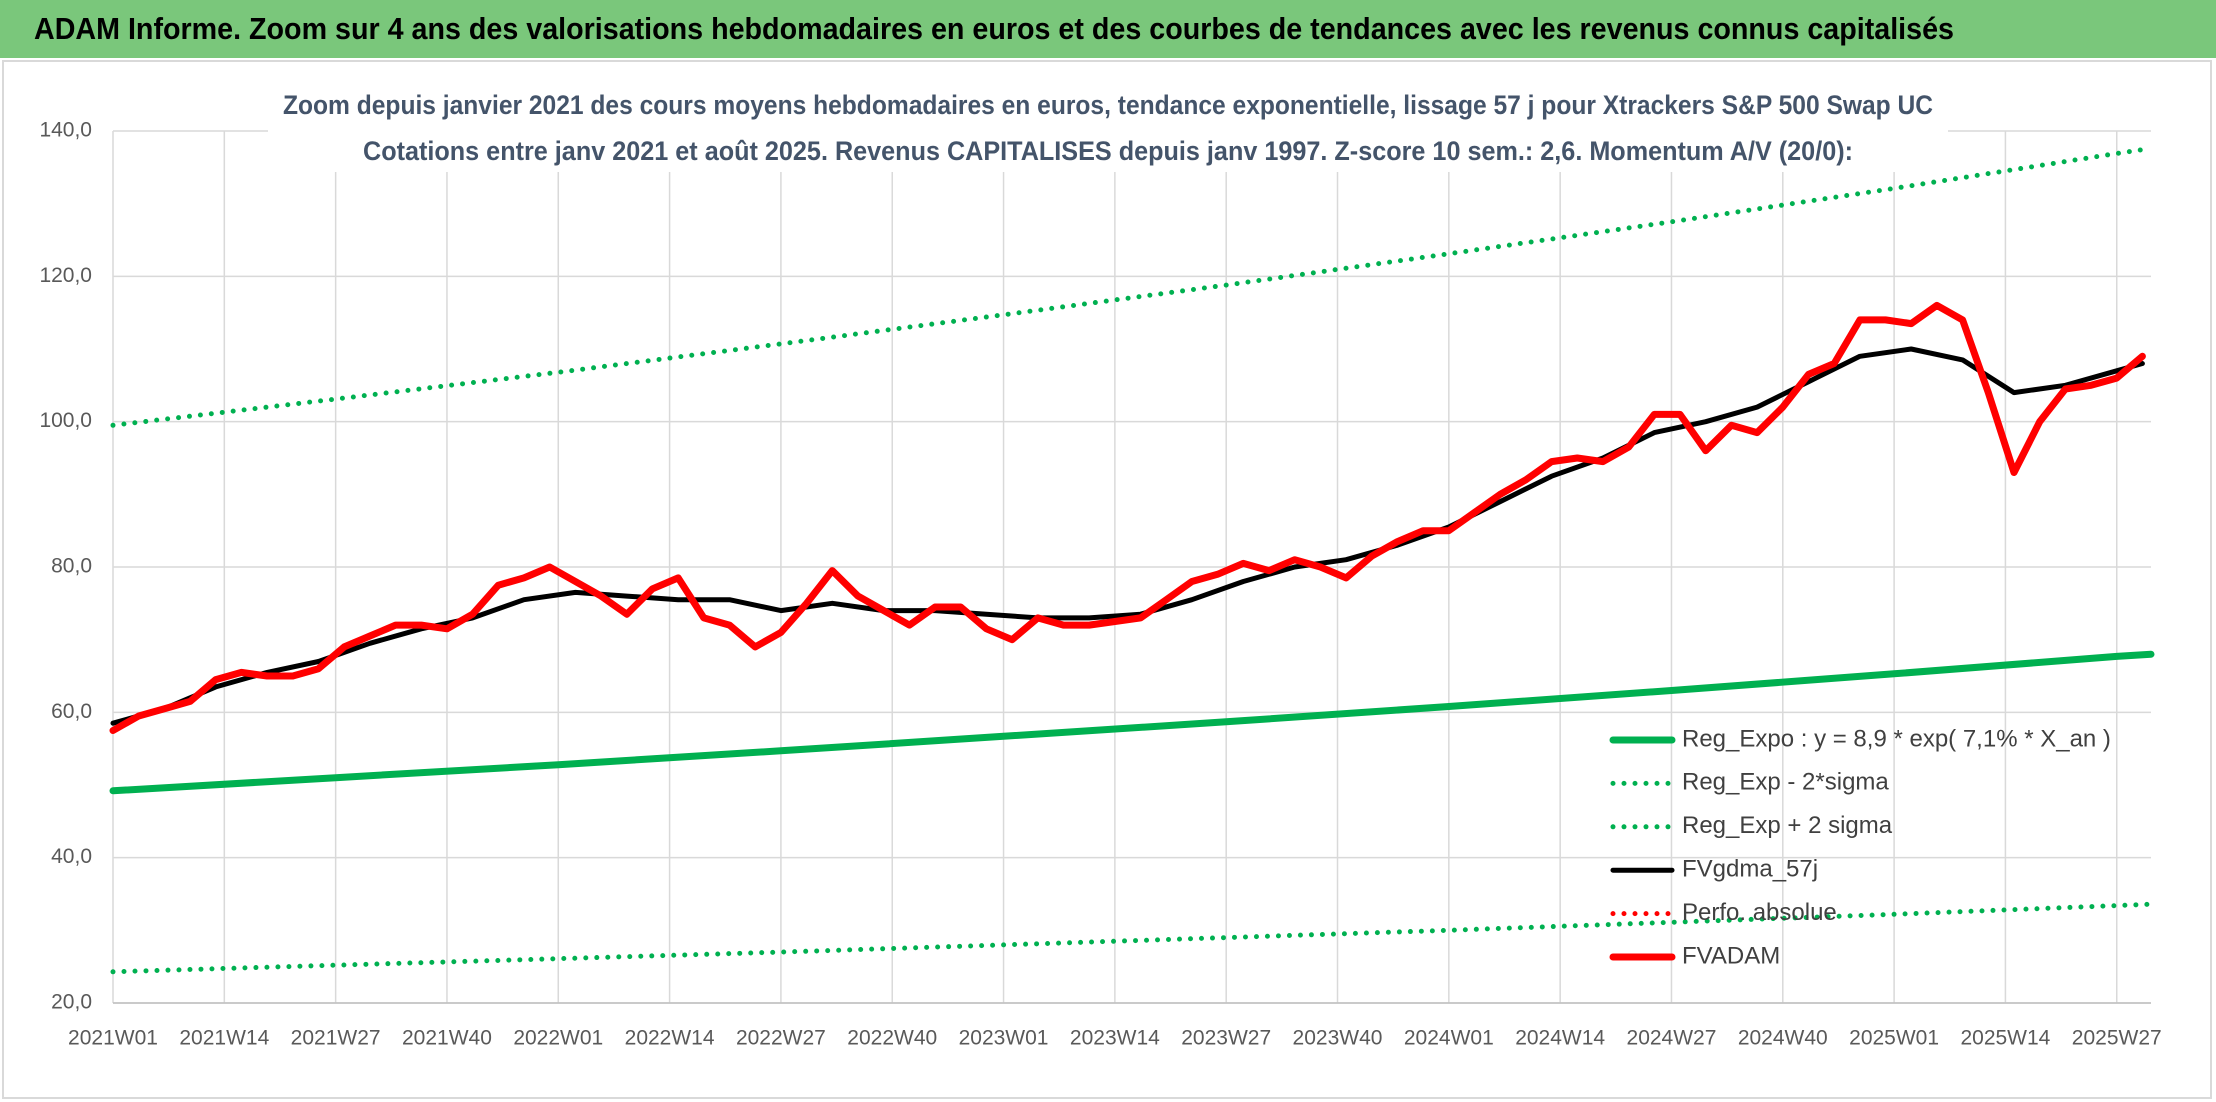 Image resolution: width=2216 pixels, height=1102 pixels. Describe the element at coordinates (1338, 1038) in the screenshot. I see `x-tick-label: 2023W40` at that location.